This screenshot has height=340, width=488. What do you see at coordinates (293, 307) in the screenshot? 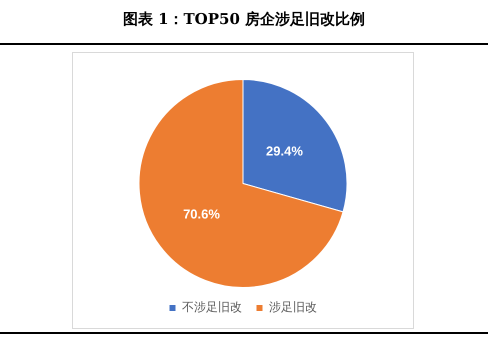
I see `legend-label: 涉足旧改` at bounding box center [293, 307].